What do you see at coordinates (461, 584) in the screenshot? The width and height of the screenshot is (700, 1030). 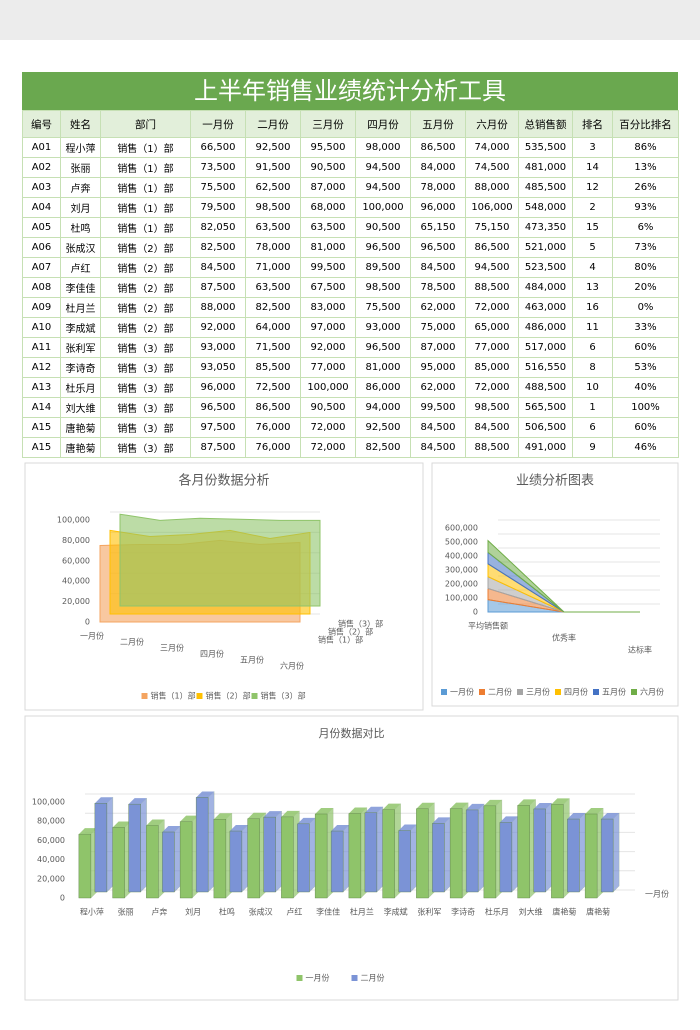 I see `y-tick-label: 200,000` at bounding box center [461, 584].